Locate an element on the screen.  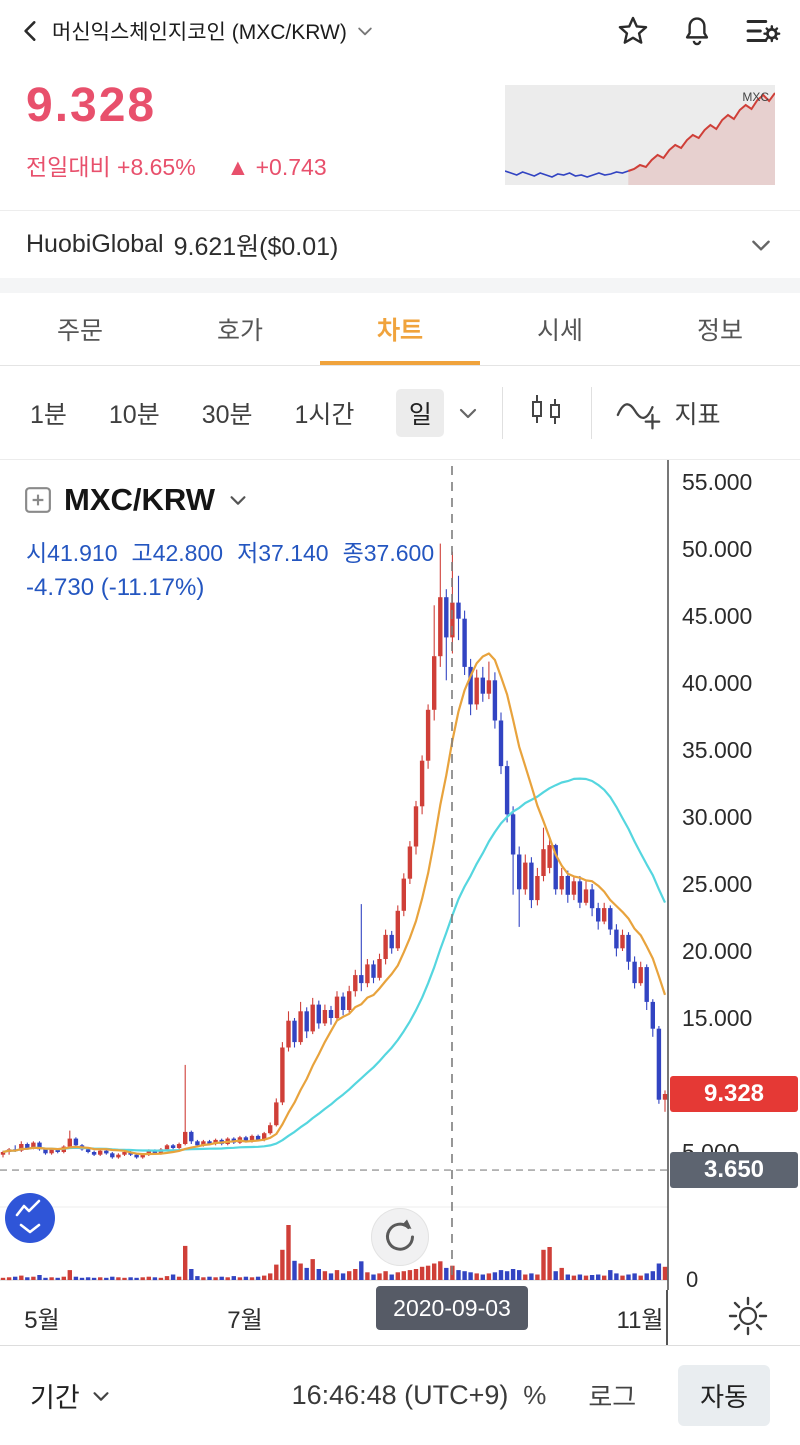
chart-toolbar: 기간 16:46:48 (UTC+9) % 로그 자동 is located at coordinates (400, 1395).